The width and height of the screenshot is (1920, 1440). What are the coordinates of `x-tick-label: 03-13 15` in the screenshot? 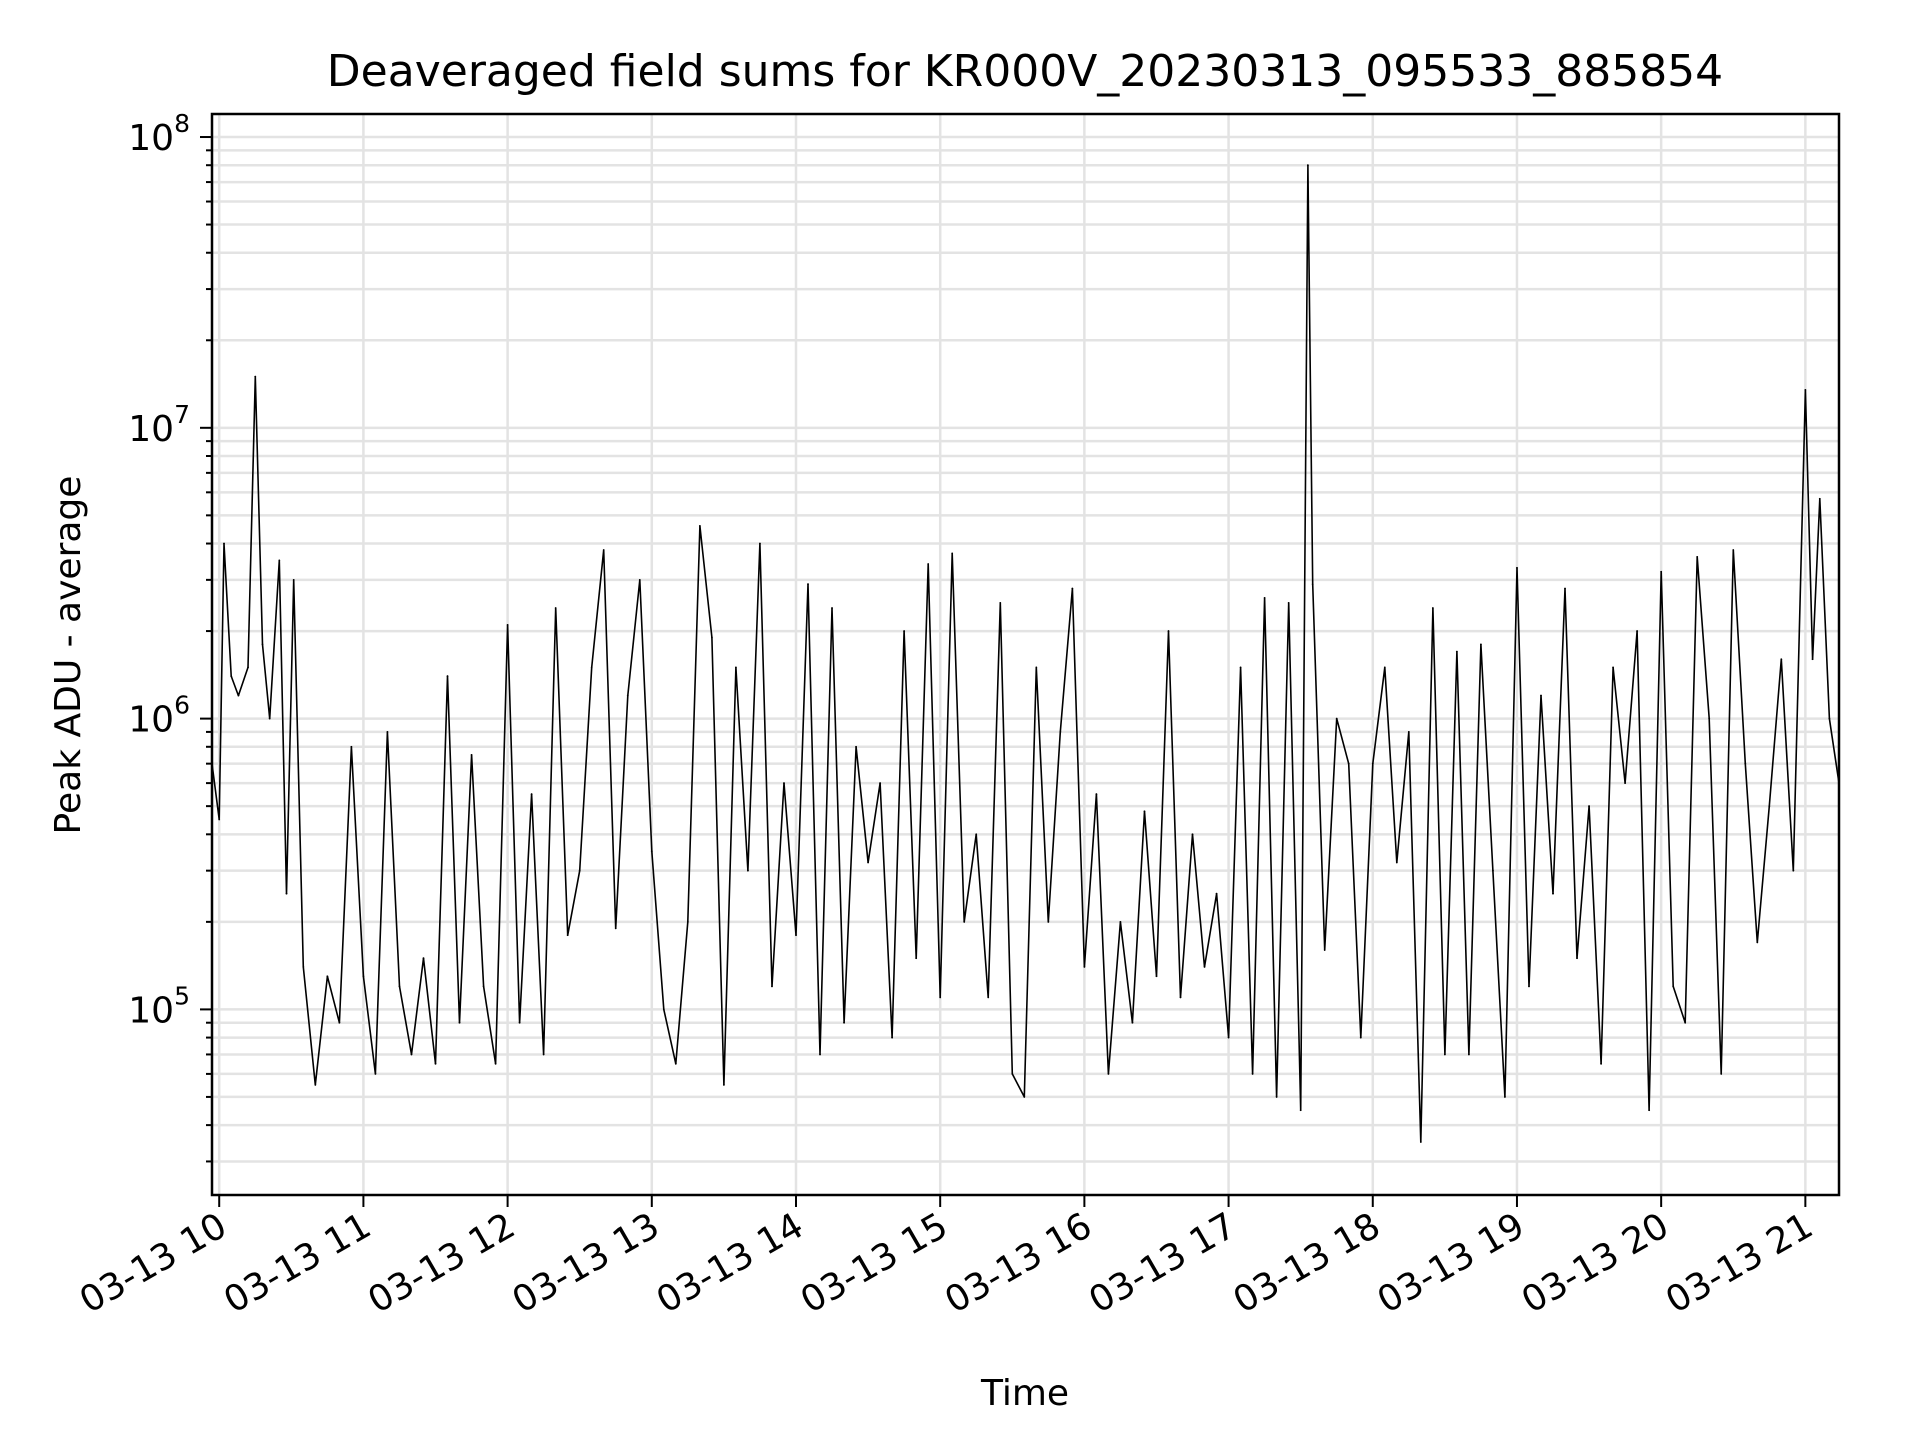 It's located at (874, 1263).